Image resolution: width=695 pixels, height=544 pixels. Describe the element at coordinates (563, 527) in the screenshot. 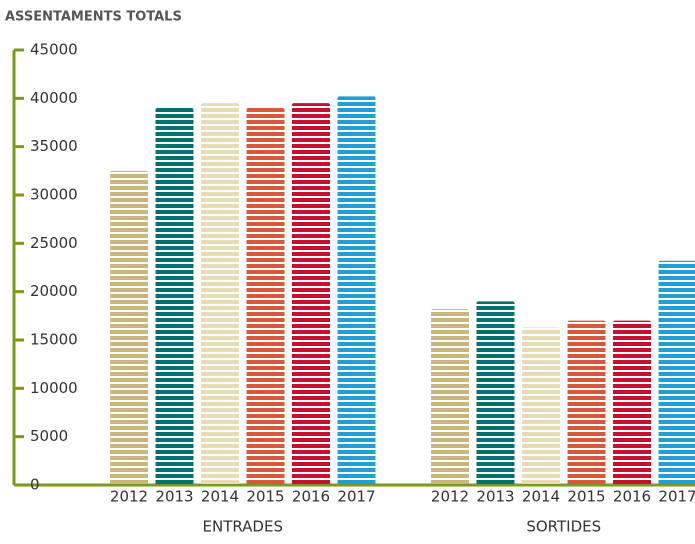

I see `category-label: SORTIDES` at that location.